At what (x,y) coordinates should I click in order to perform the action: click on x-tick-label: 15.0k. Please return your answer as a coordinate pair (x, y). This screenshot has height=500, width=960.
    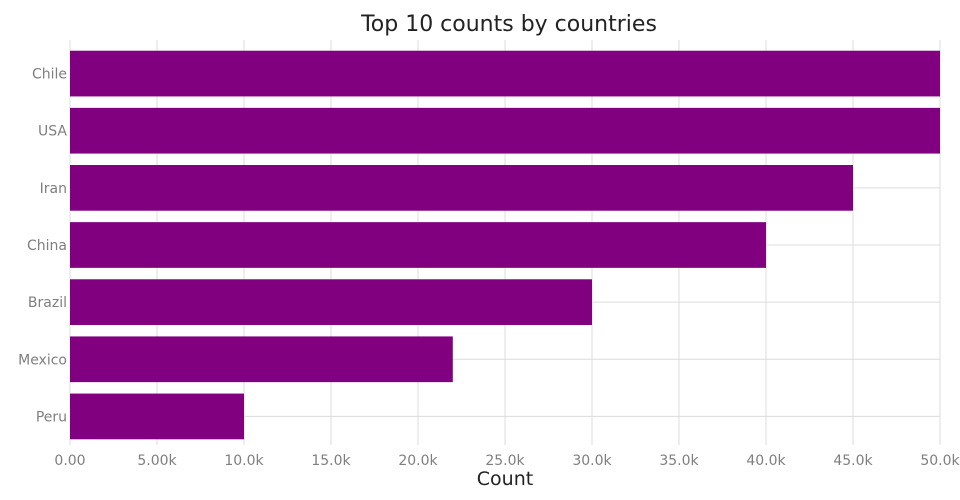
    Looking at the image, I should click on (331, 461).